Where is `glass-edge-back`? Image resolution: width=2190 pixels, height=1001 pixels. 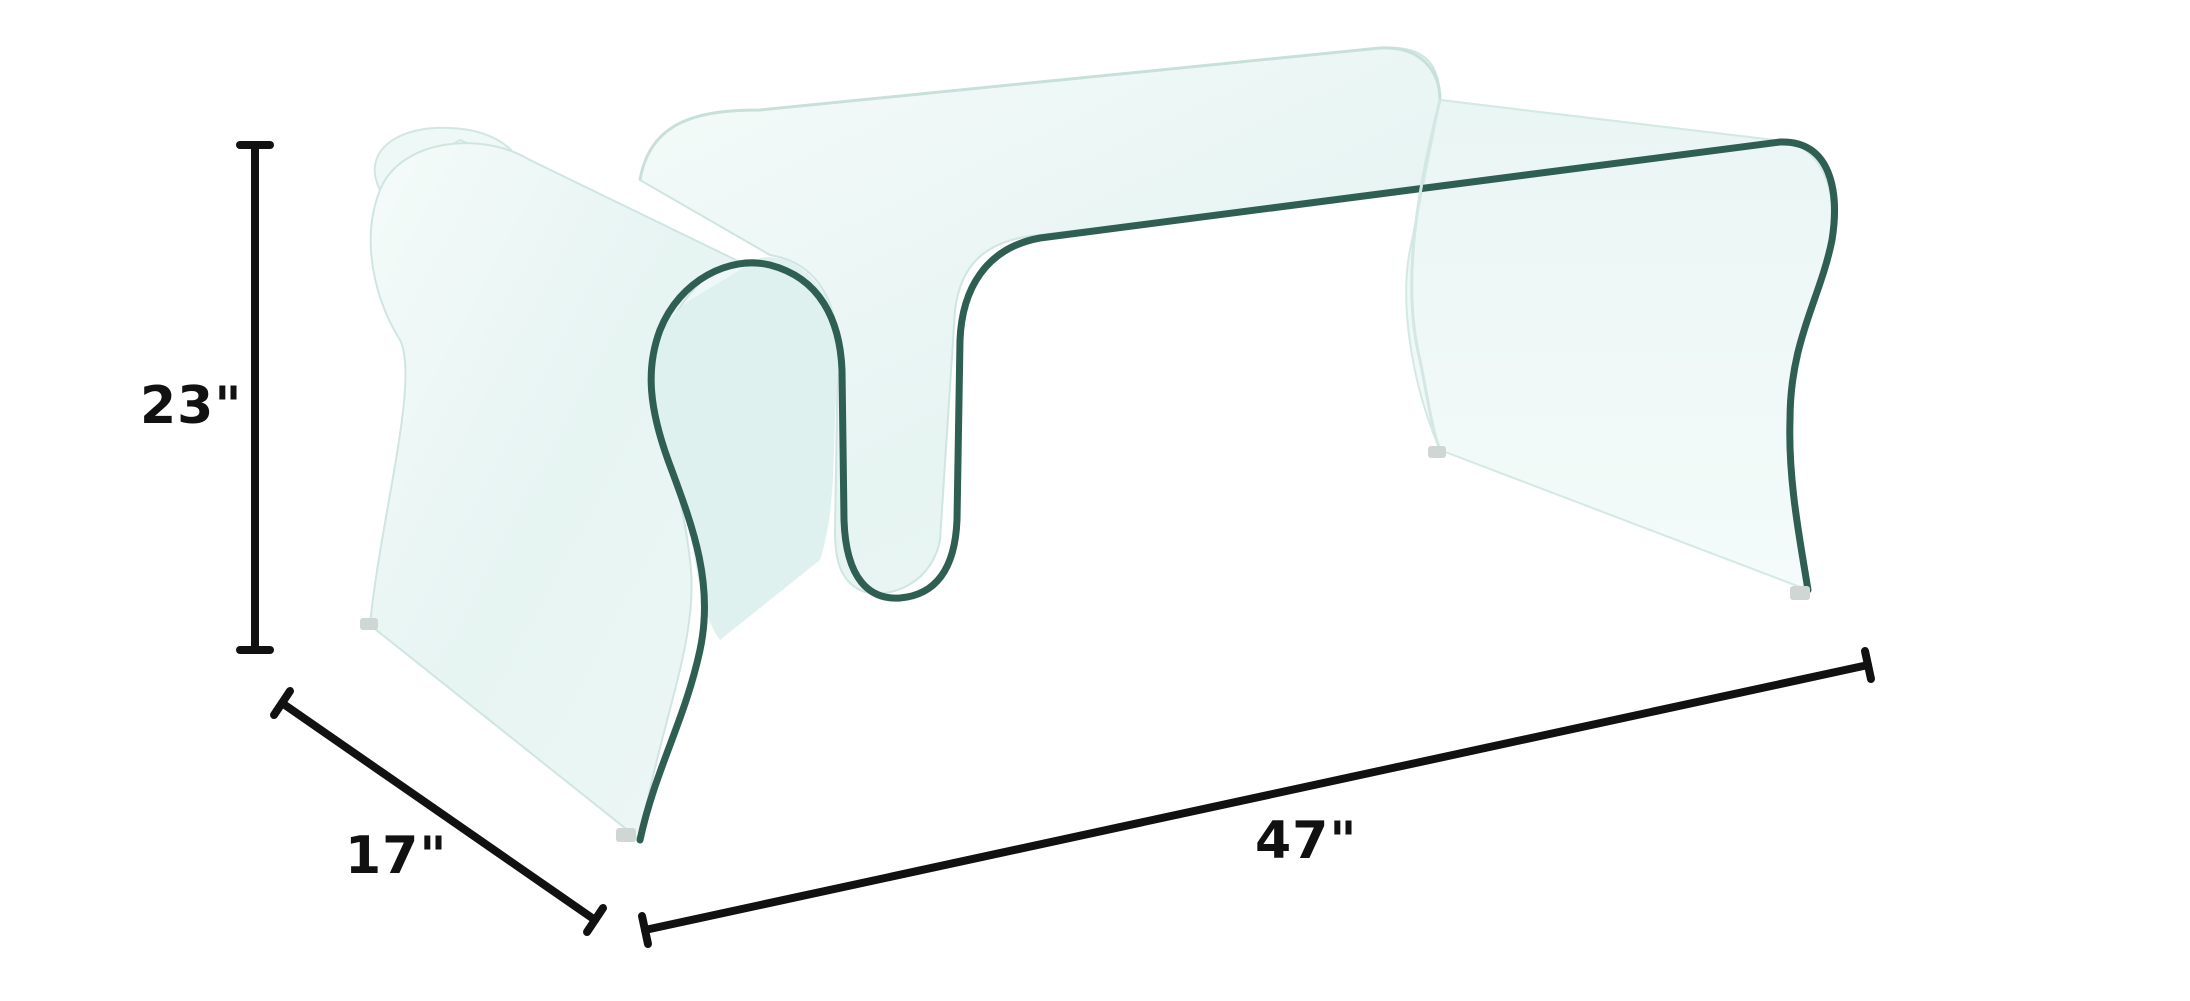
glass-edge-back is located at coordinates (1040, 113).